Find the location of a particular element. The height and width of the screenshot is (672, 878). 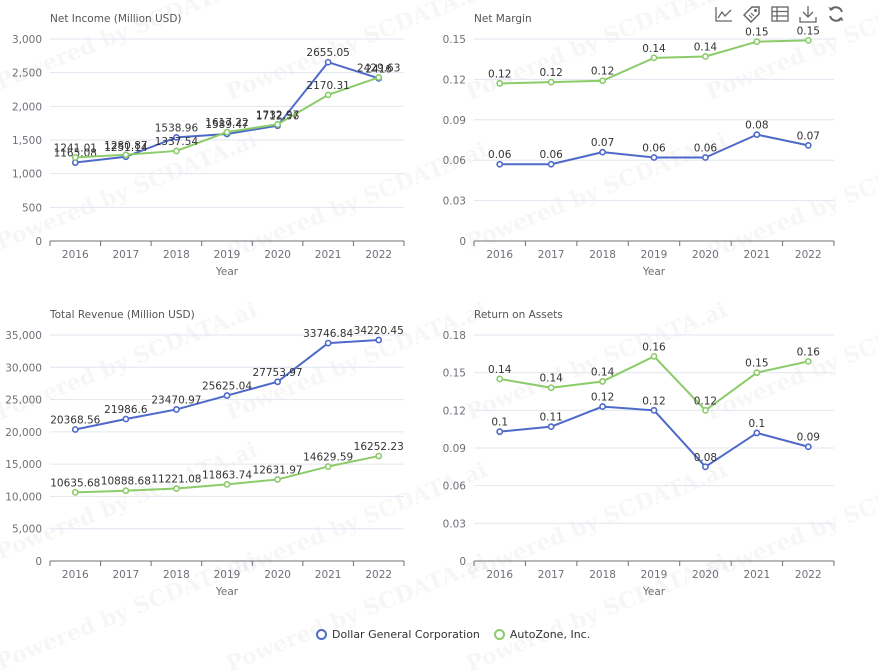

data-label: 11221.08 is located at coordinates (176, 480).